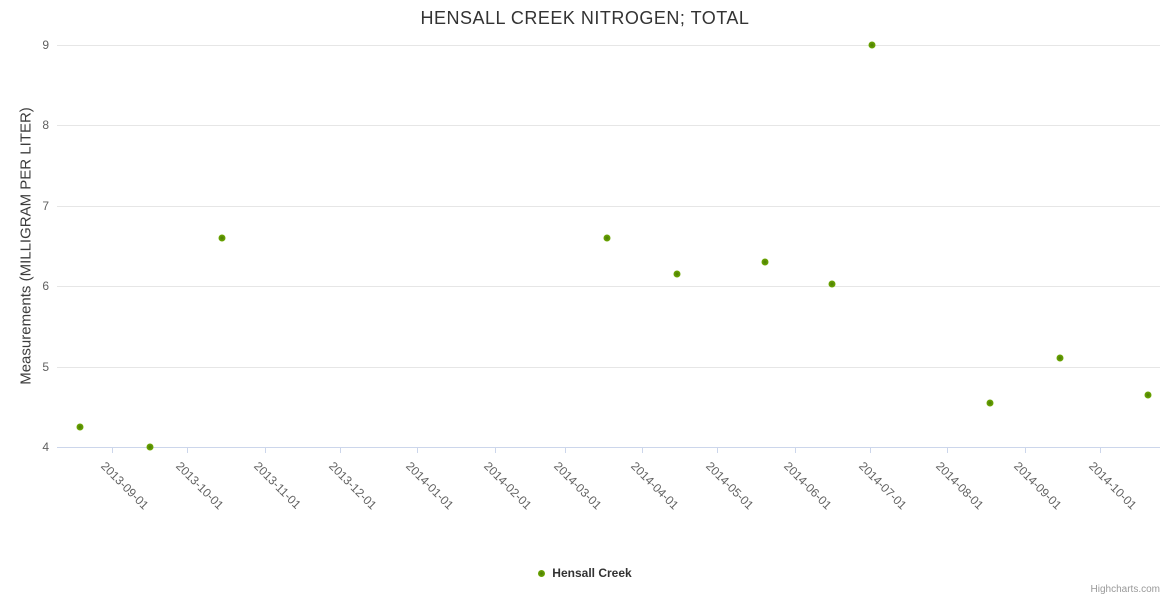  Describe the element at coordinates (655, 486) in the screenshot. I see `x-tick-label: 2014-04-01` at that location.